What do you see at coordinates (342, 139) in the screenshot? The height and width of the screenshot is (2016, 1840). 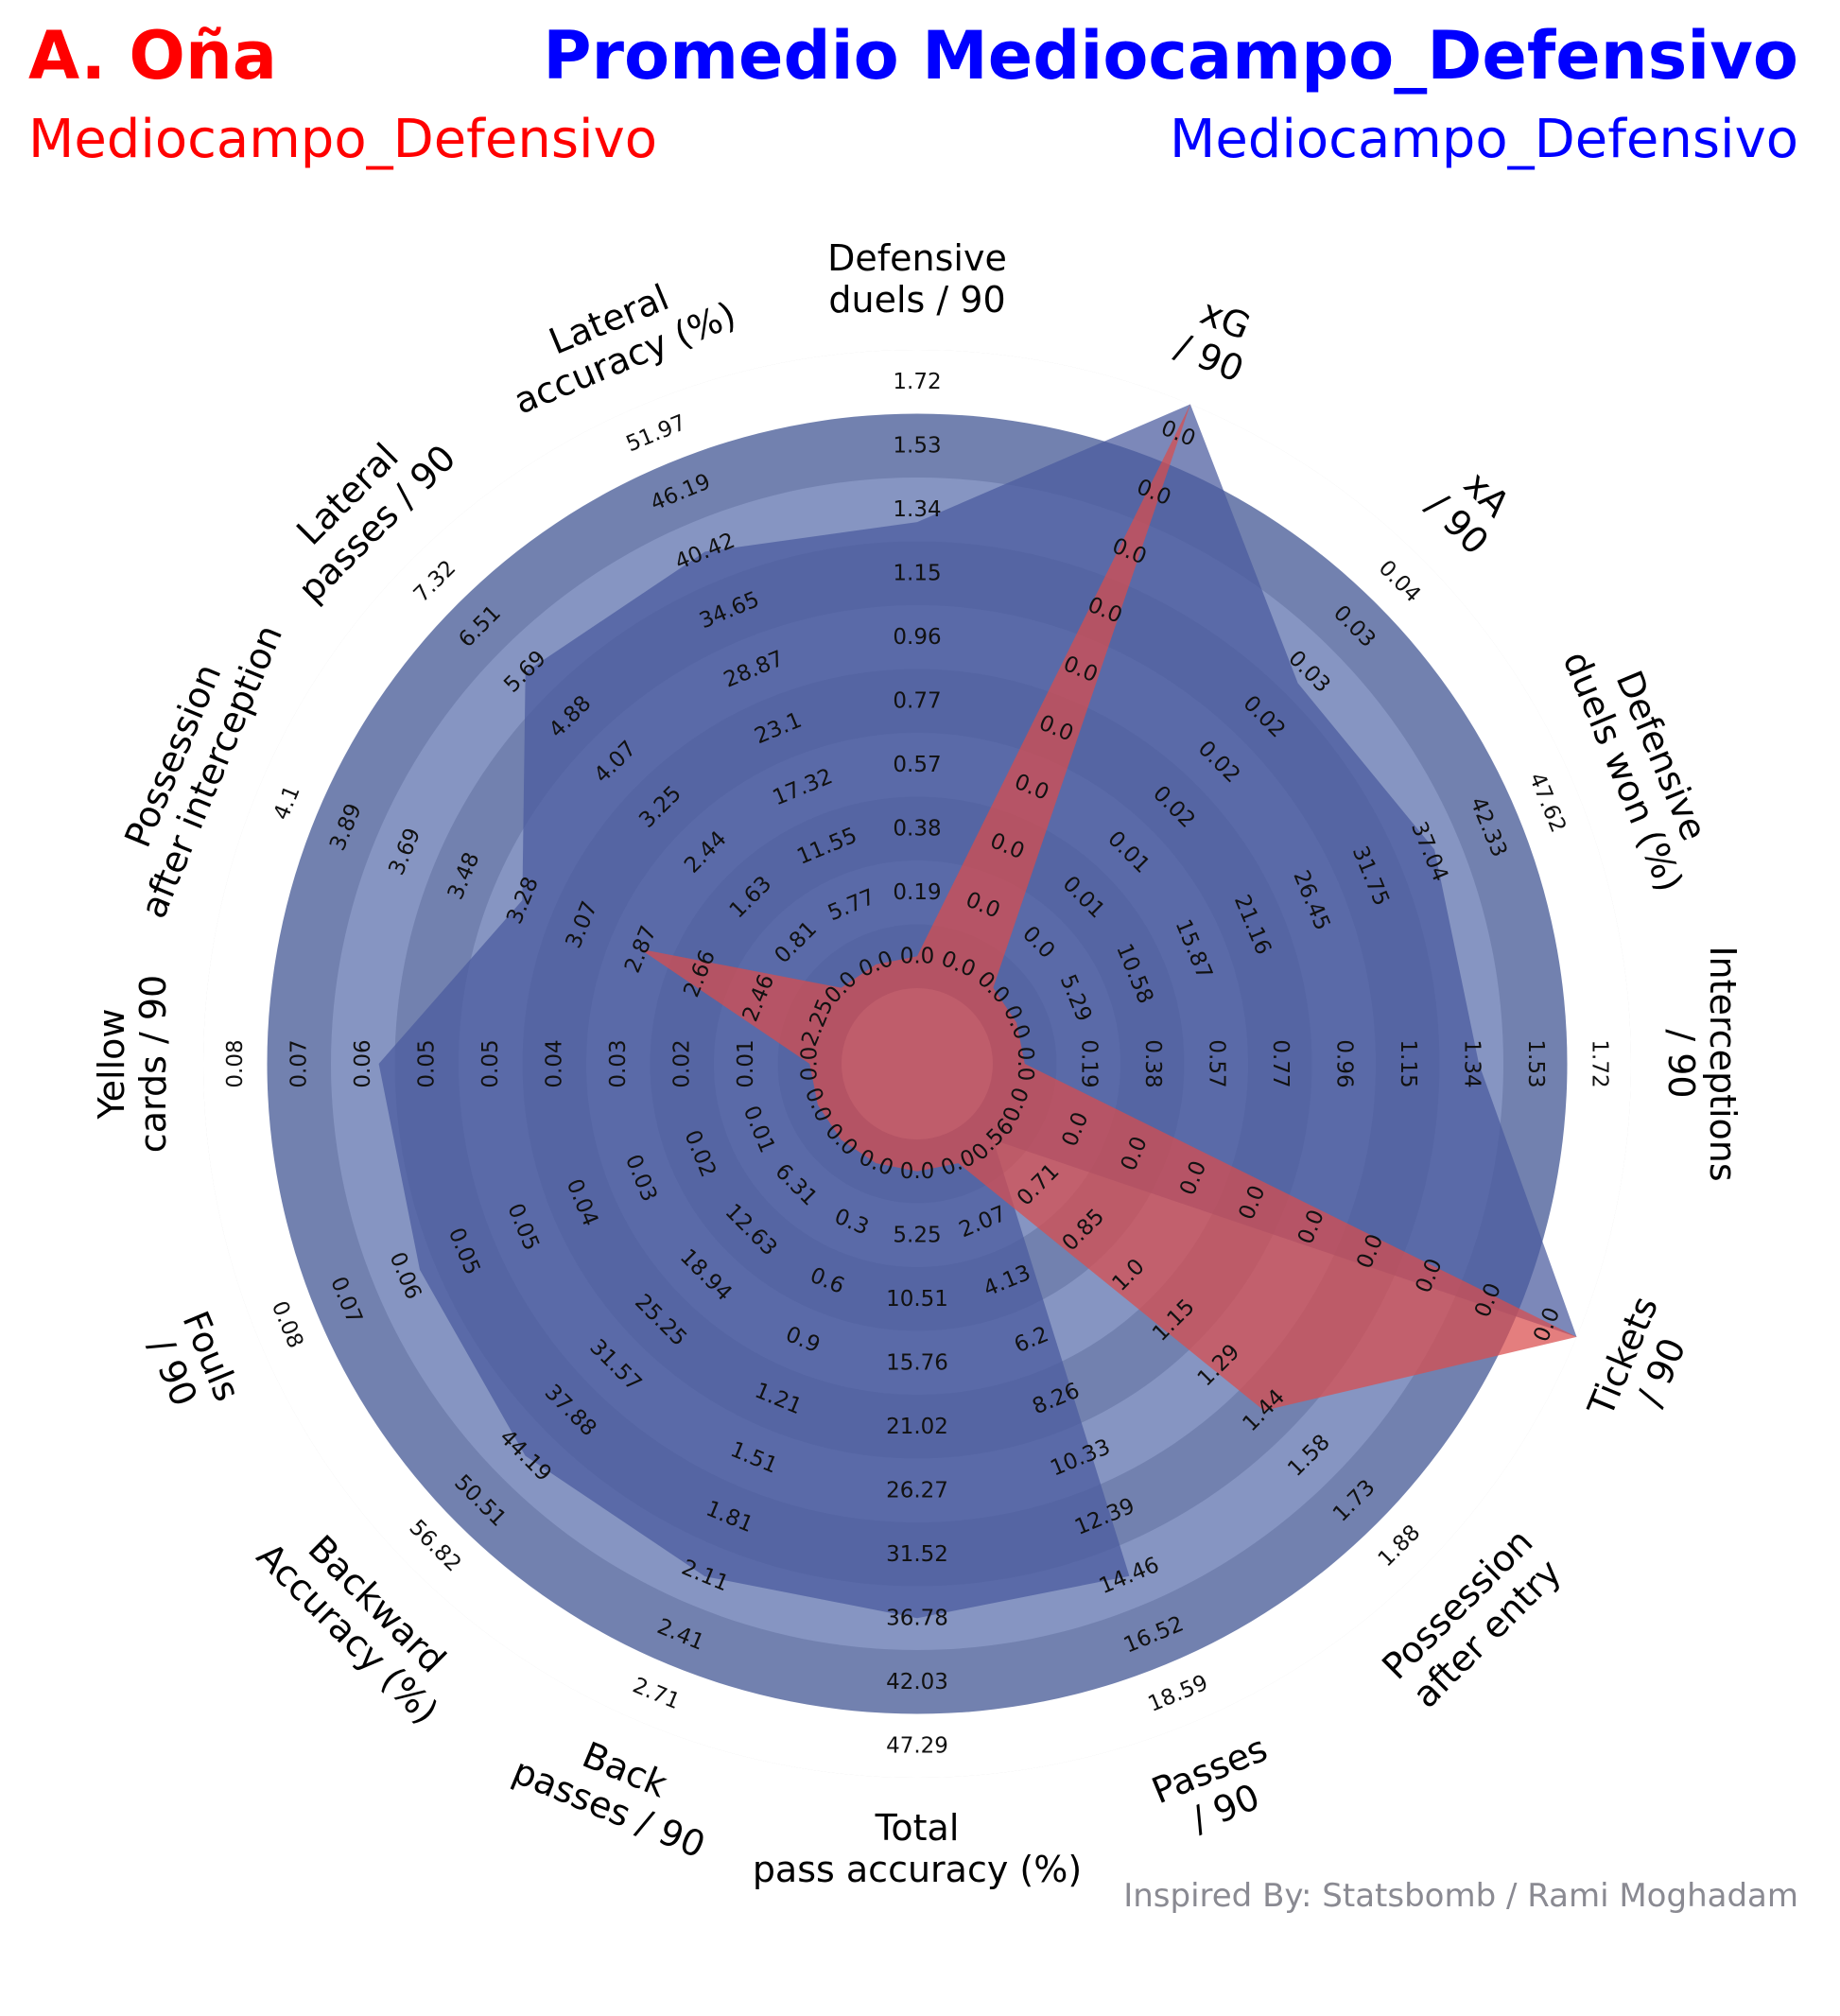 I see `player-position: Mediocampo_Defensivo` at bounding box center [342, 139].